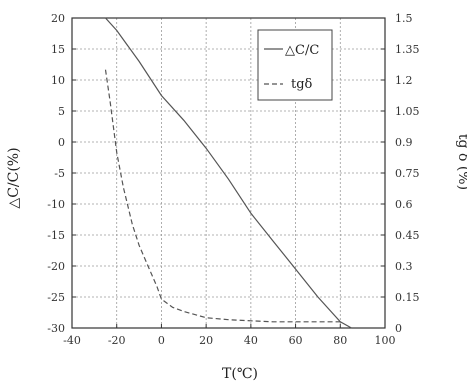  I want to click on y-right-tick-label: 1.05, so click(407, 111).